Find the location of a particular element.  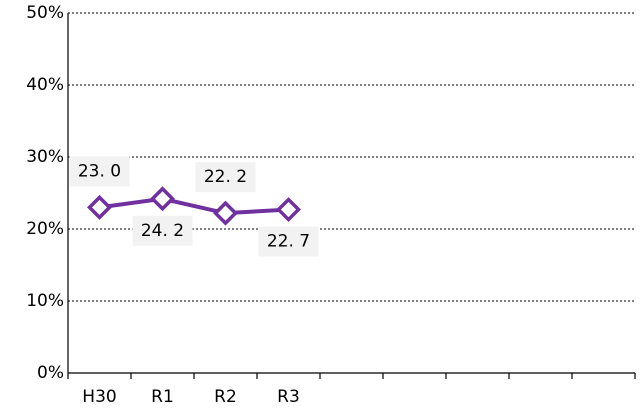

data-label: 24. 2 is located at coordinates (162, 231).